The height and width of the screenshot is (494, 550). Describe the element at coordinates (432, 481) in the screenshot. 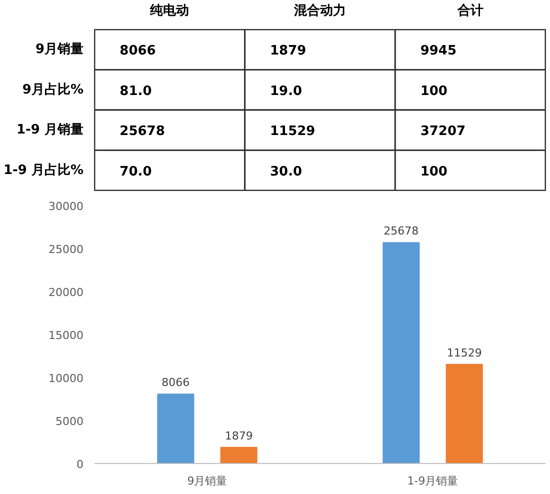

I see `x-tick-label: 1-9月销量` at that location.